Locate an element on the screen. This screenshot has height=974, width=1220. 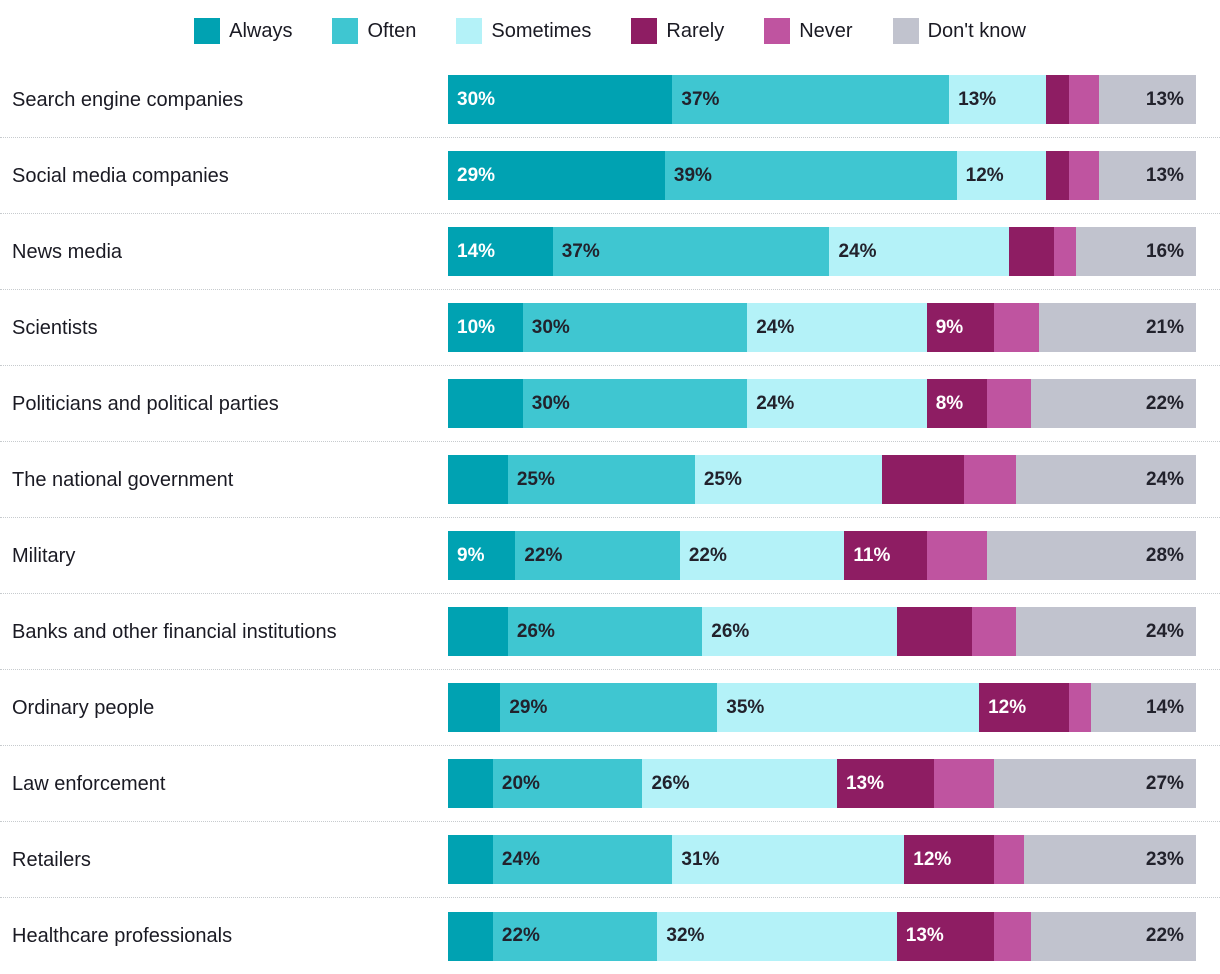
stacked-bar: 30% 37% 13% 13% is located at coordinates (822, 99).